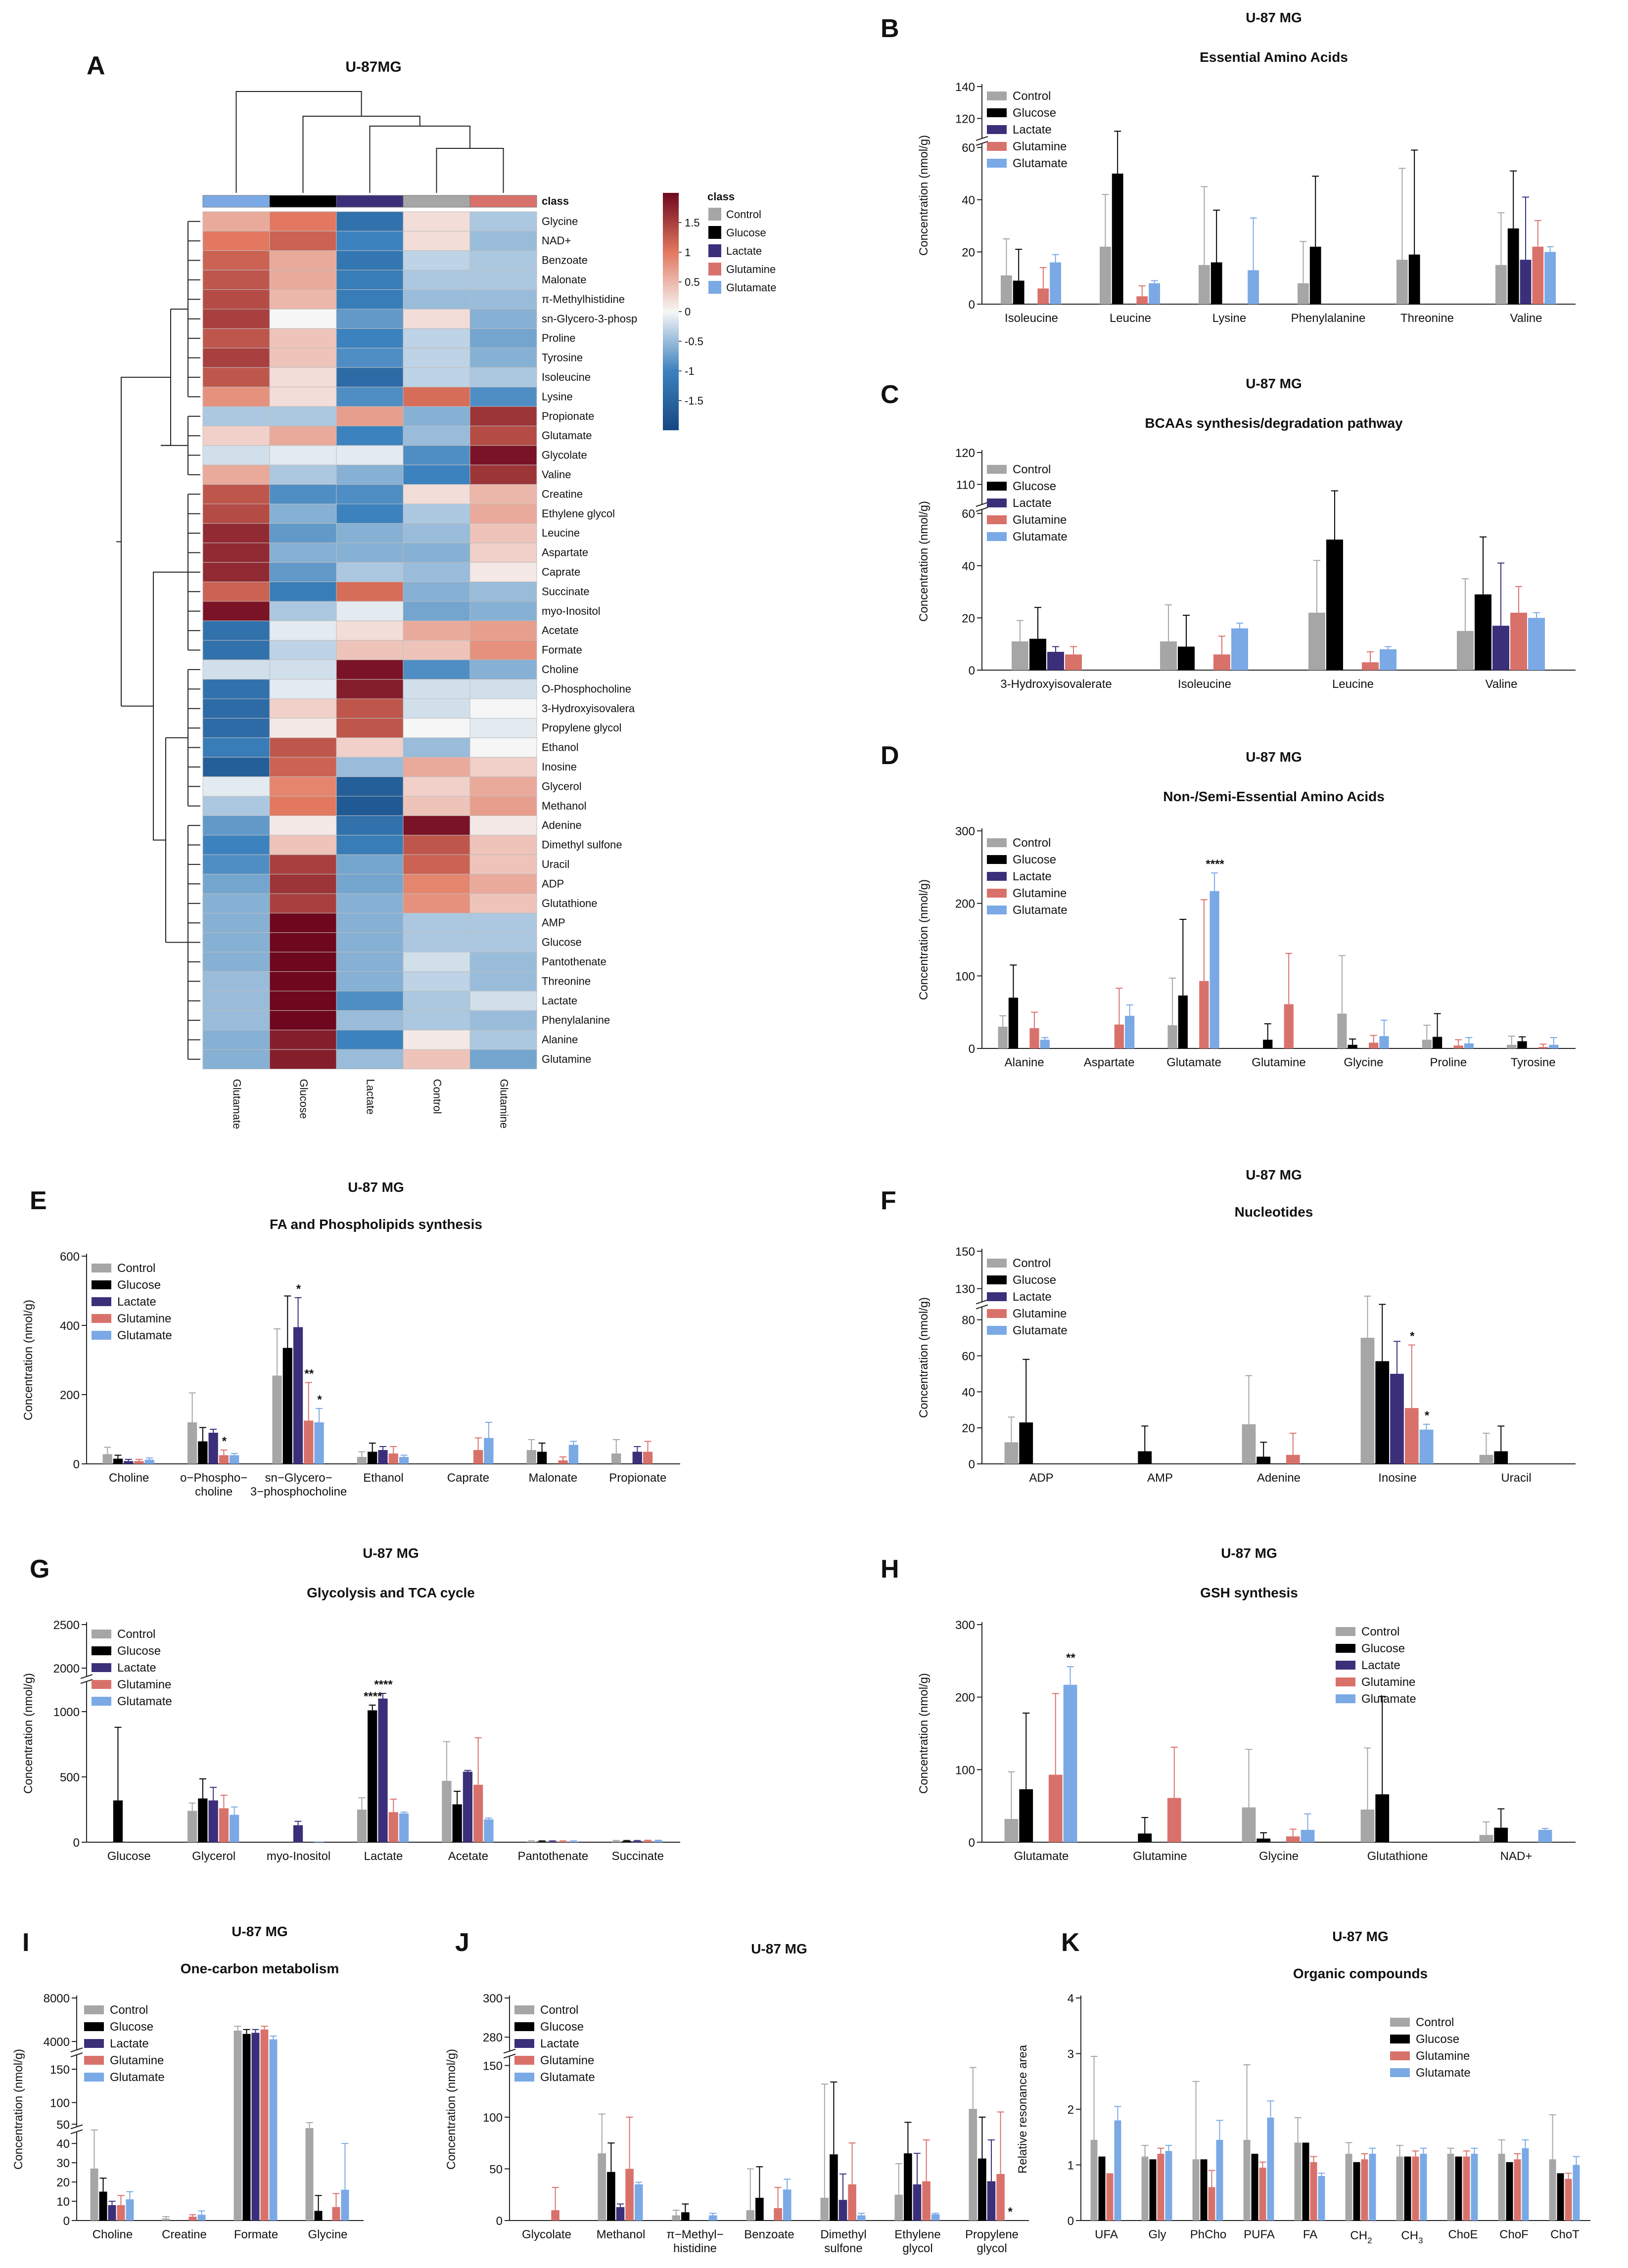  What do you see at coordinates (779, 1948) in the screenshot?
I see `chart-title: U-87 MG` at bounding box center [779, 1948].